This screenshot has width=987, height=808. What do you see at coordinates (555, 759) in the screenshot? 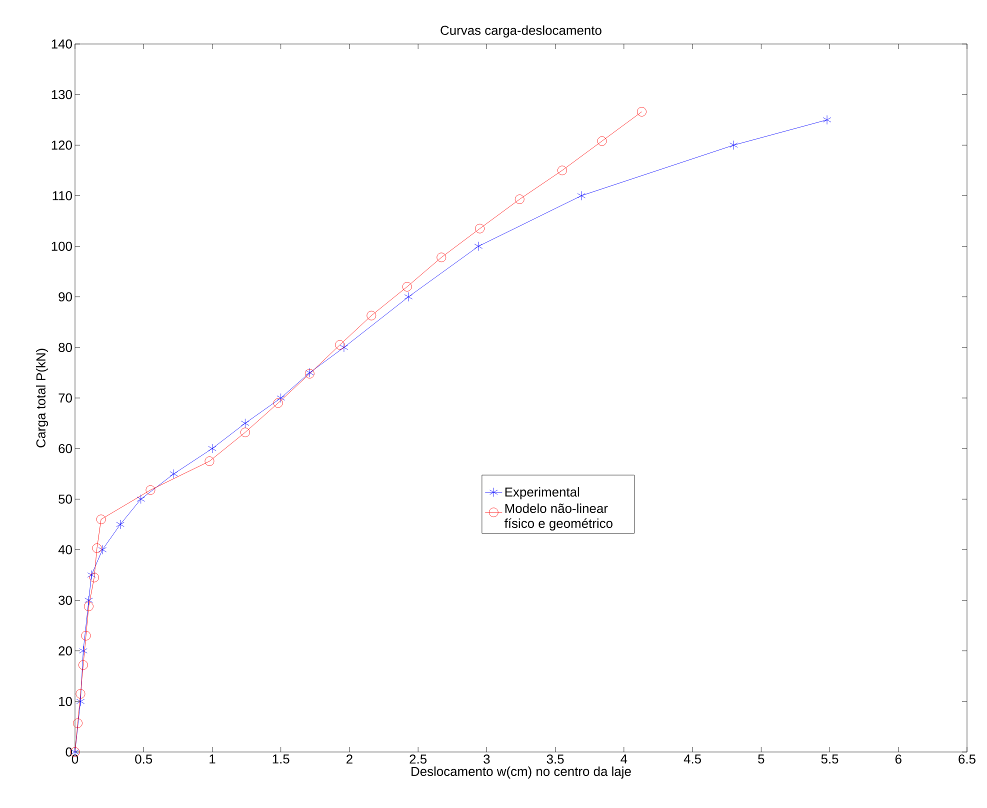
I see `x-tick-label: 3.5` at bounding box center [555, 759].